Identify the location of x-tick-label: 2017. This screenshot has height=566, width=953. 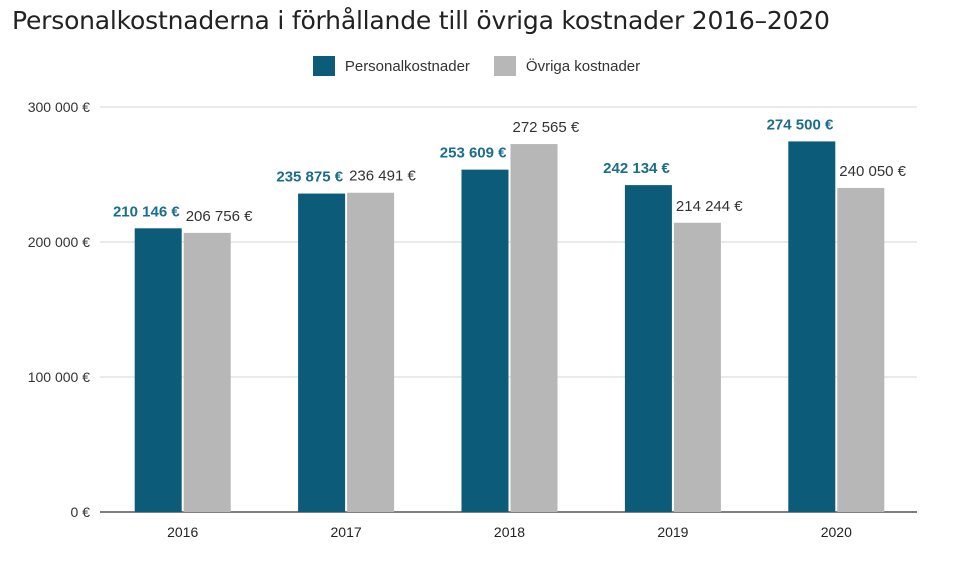
(346, 532).